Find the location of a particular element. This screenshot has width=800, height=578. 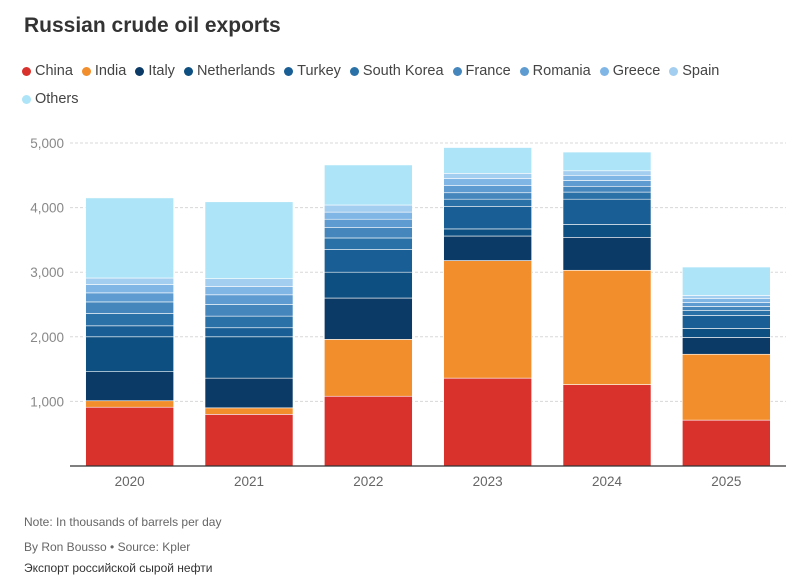

legend-label: Romania is located at coordinates (561, 71).